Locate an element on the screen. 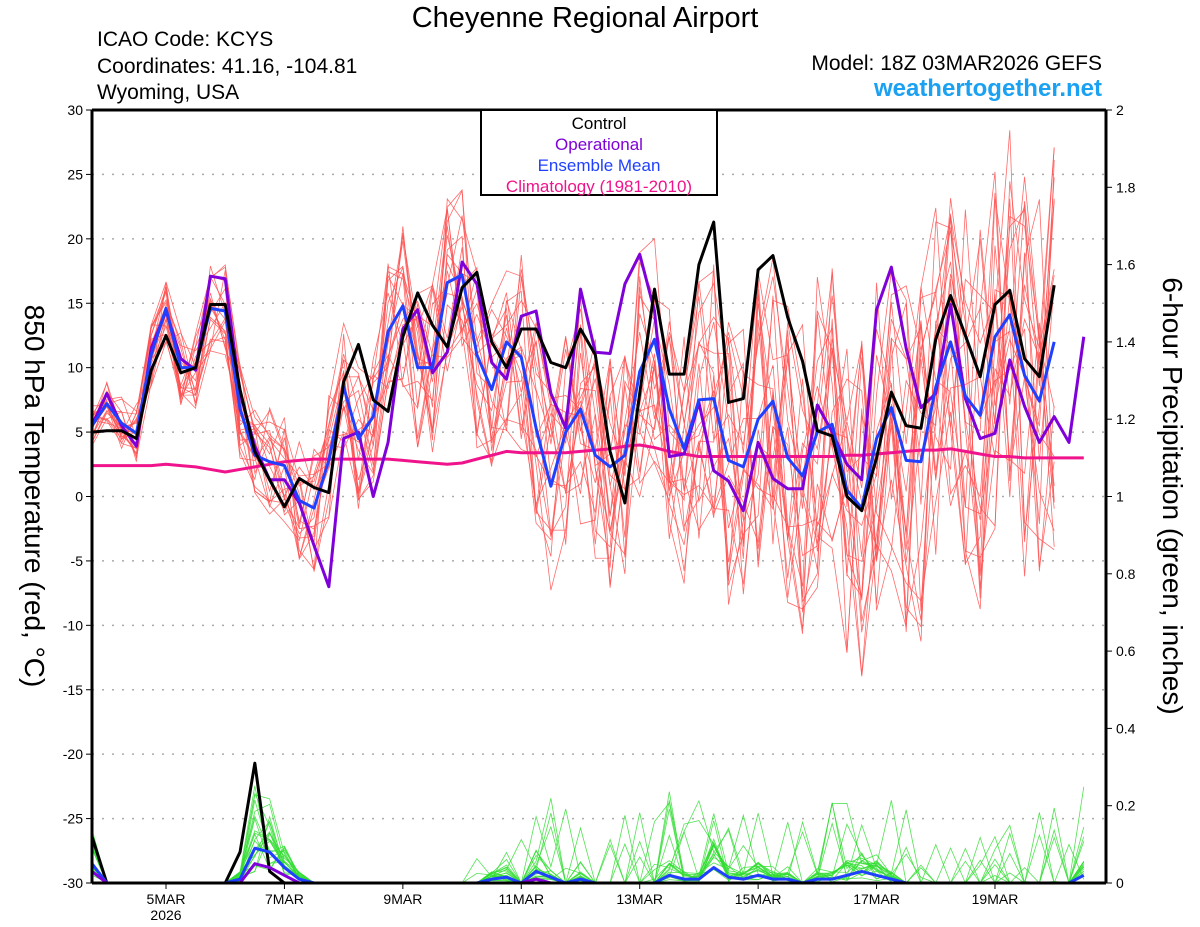 This screenshot has width=1200, height=927. right-tick-label: 2 is located at coordinates (1120, 110).